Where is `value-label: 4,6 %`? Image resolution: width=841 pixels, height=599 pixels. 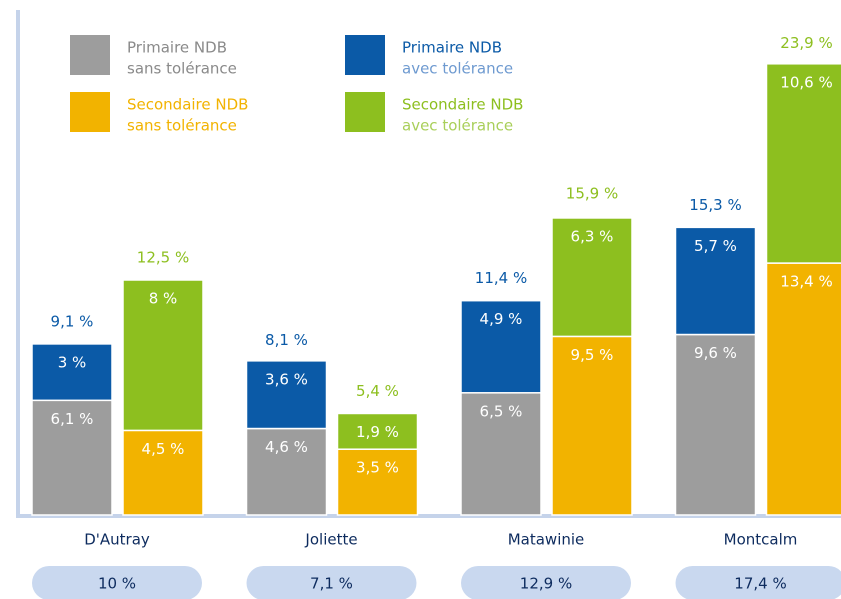 value-label: 4,6 % is located at coordinates (286, 447).